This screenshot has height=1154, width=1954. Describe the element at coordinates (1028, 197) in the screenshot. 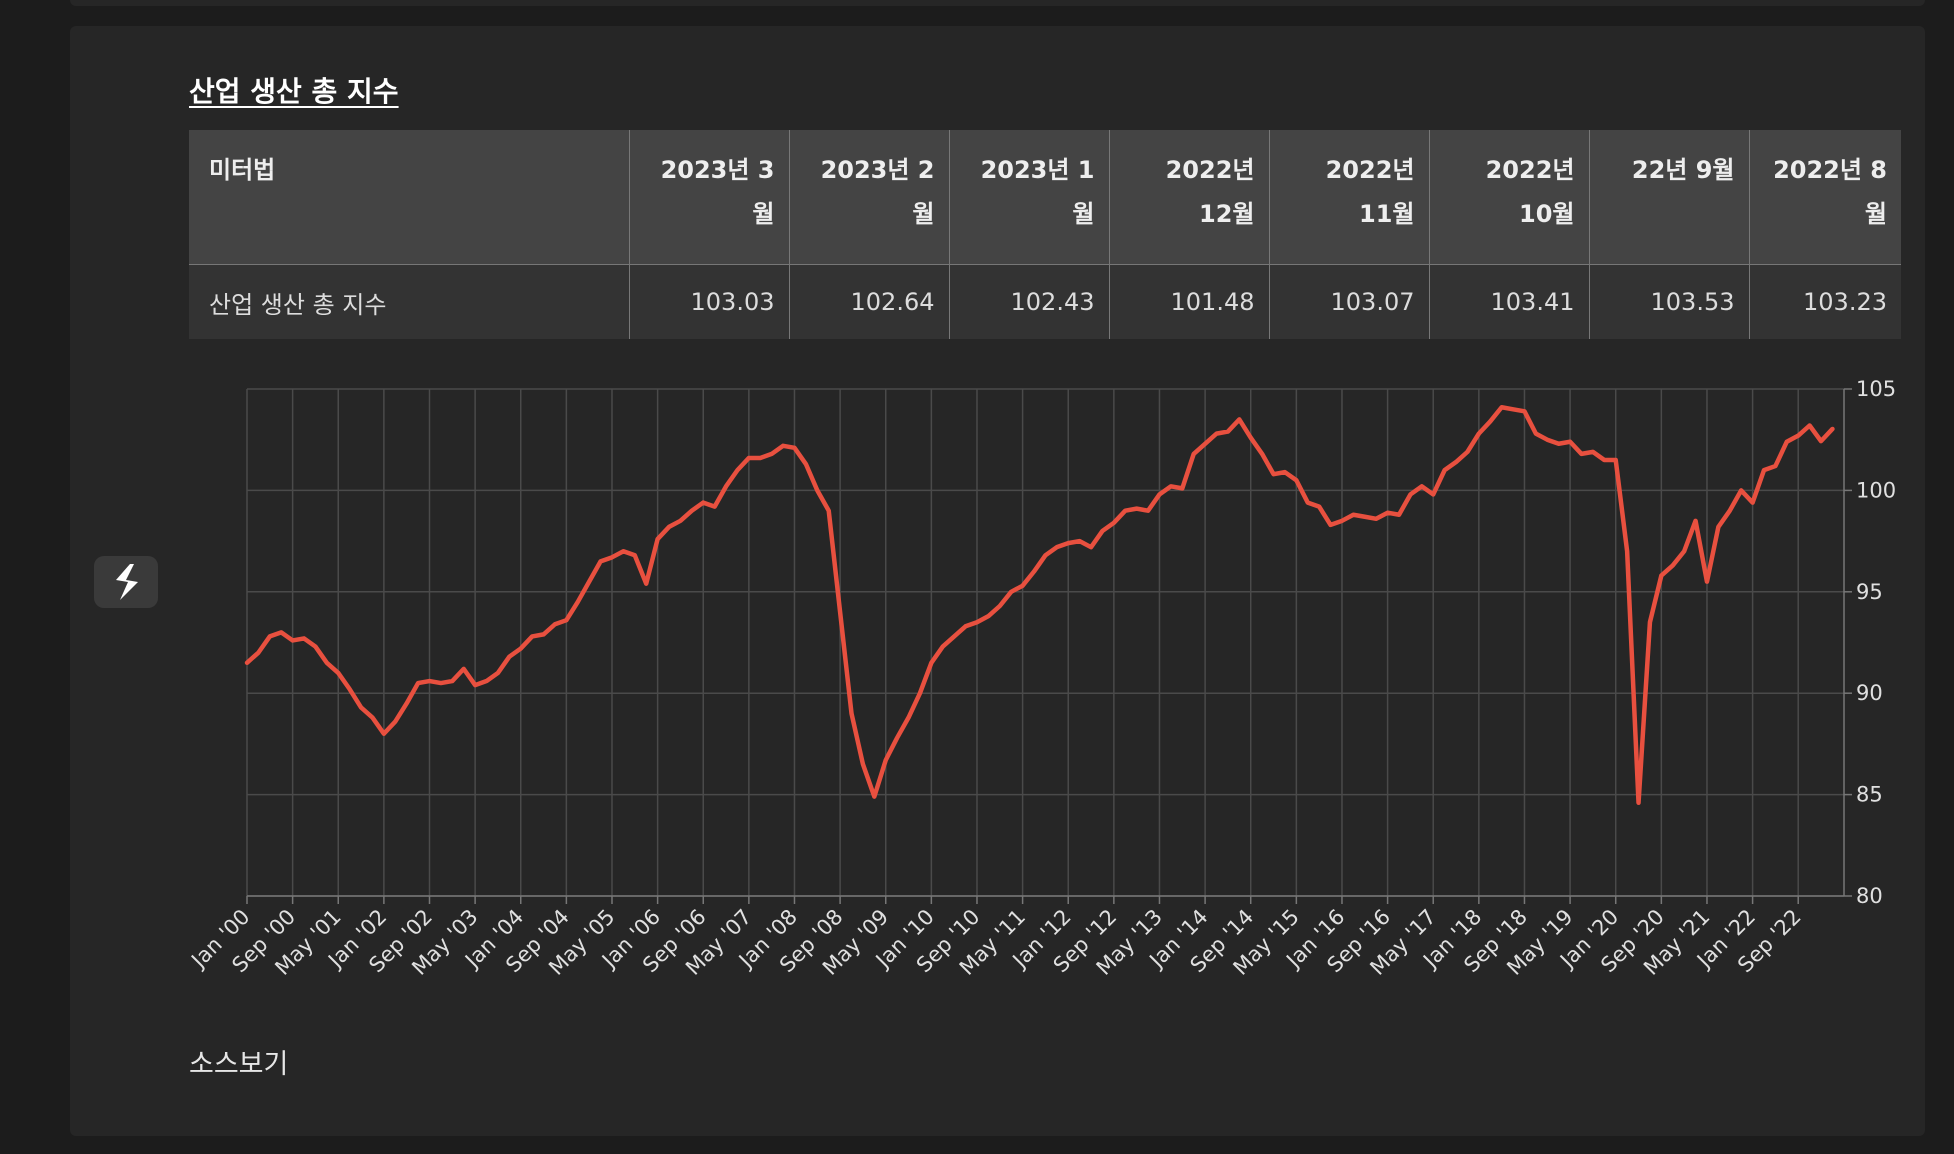

I see `header-cell: 2023년 1월` at that location.